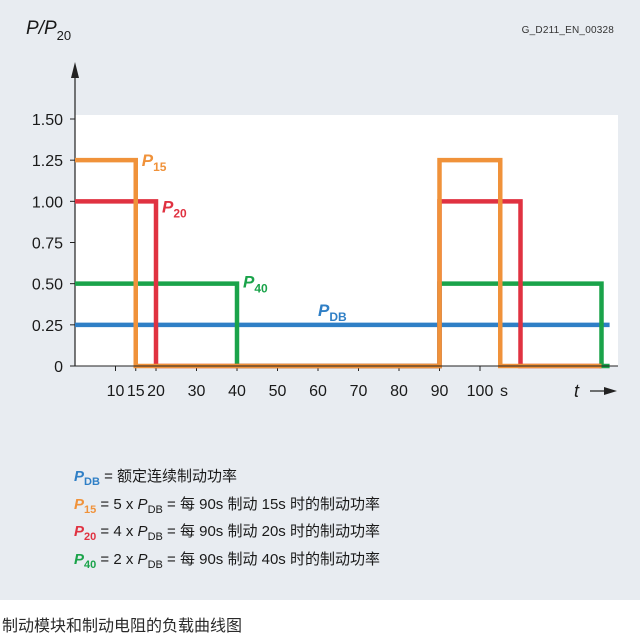 Image resolution: width=640 pixels, height=644 pixels. What do you see at coordinates (117, 504) in the screenshot?
I see `legend-text-p15: = 5 x` at bounding box center [117, 504].